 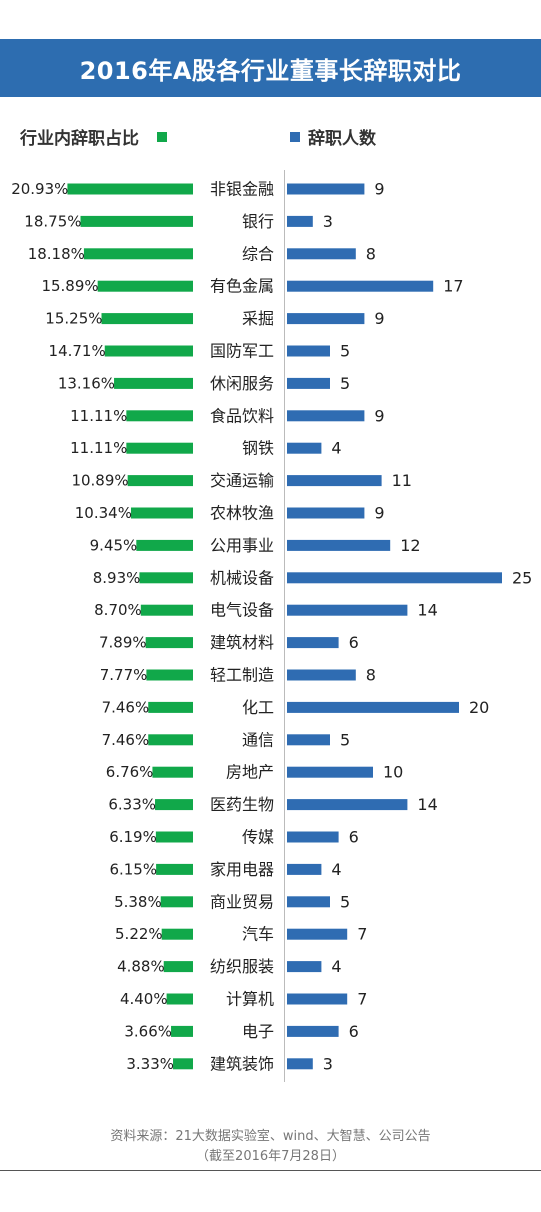 What do you see at coordinates (371, 253) in the screenshot?
I see `count-value-label: 8` at bounding box center [371, 253].